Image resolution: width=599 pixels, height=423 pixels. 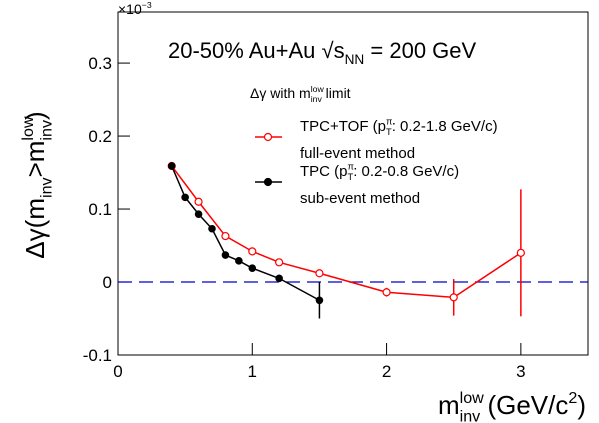 I want to click on y-tick-label: 0, so click(x=107, y=282).